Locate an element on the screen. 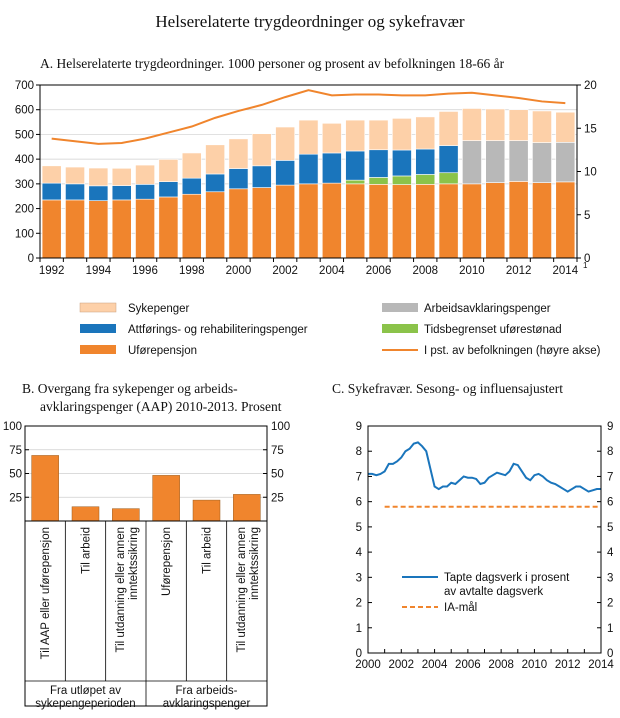 The image size is (620, 718). panel-b-y-axes: 25 25 50 50 75 75 100 100 is located at coordinates (146, 462).